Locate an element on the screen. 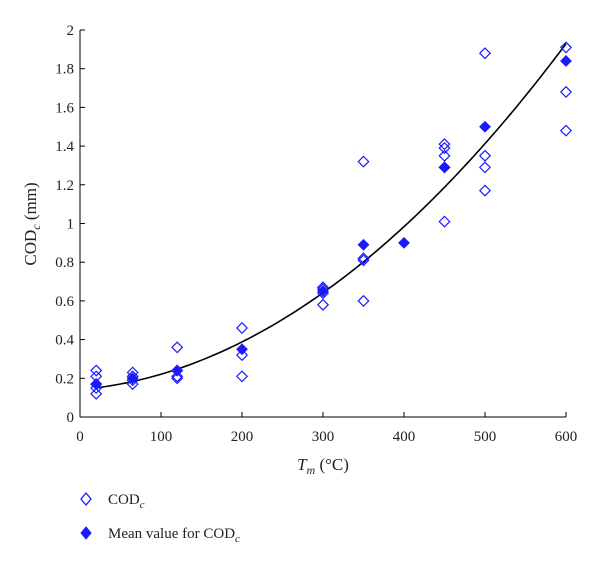 The height and width of the screenshot is (569, 600). x-tick-label: 100 is located at coordinates (161, 437).